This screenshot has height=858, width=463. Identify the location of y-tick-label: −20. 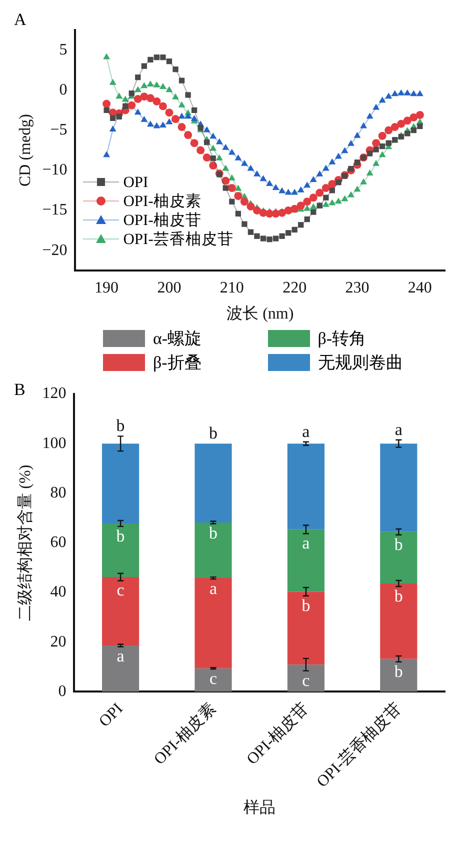
(55, 250).